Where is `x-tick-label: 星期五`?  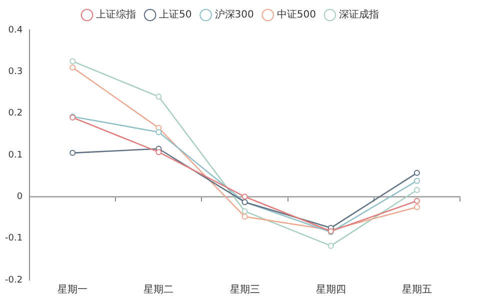
x-tick-label: 星期五 is located at coordinates (417, 290).